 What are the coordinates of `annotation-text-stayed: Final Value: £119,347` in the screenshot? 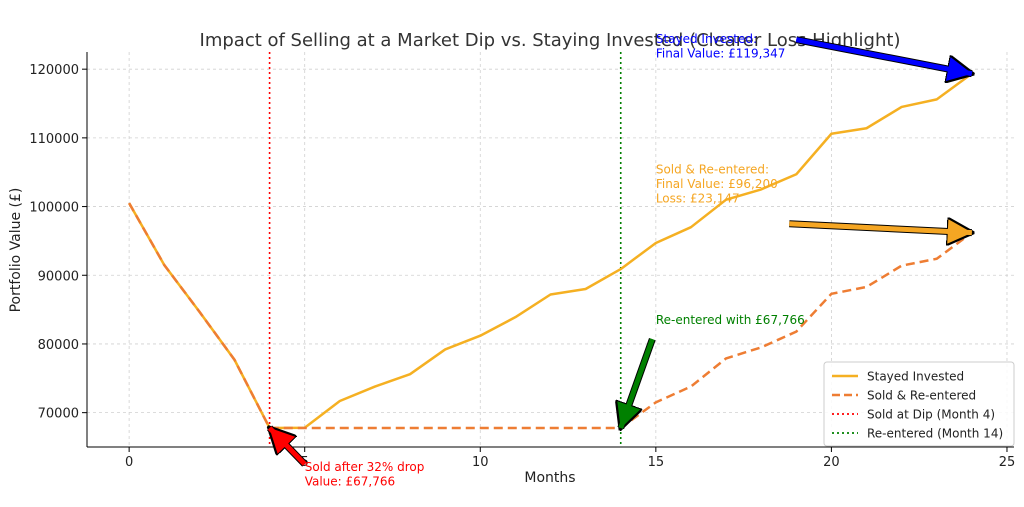 It's located at (721, 54).